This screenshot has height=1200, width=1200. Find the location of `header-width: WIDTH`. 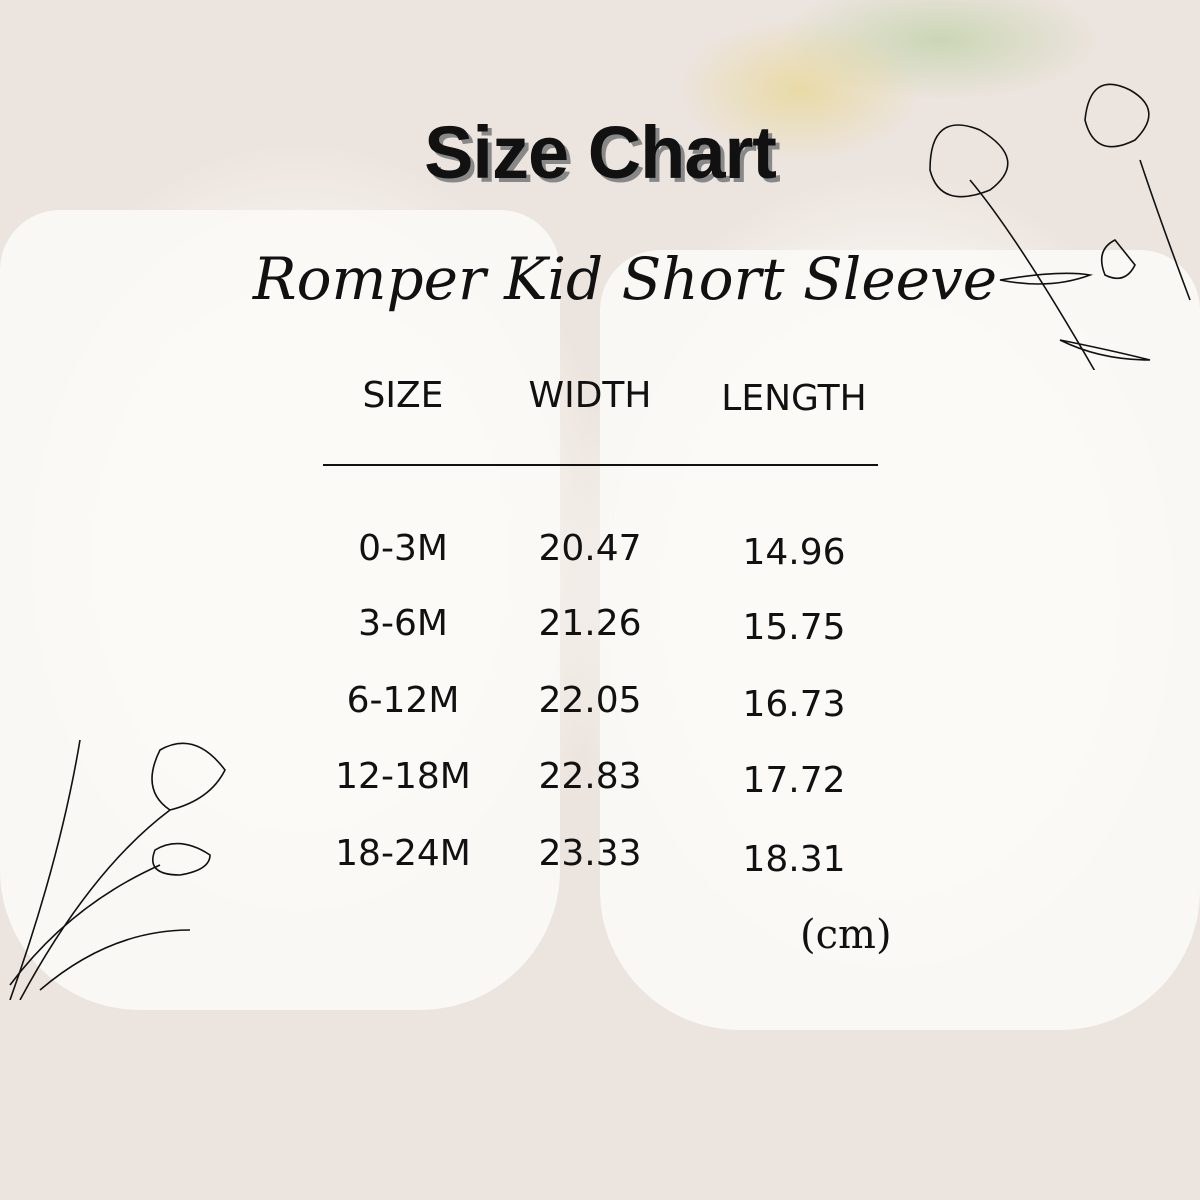

header-width: WIDTH is located at coordinates (590, 395).